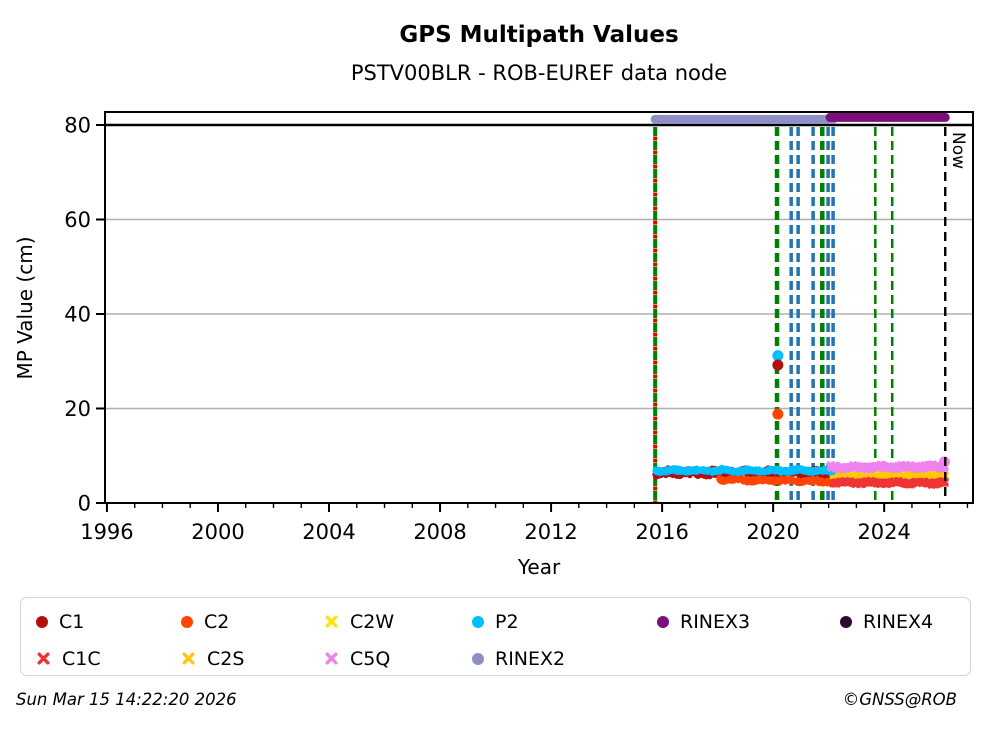 This screenshot has width=993, height=734. I want to click on legend-item-p2: P2, so click(495, 621).